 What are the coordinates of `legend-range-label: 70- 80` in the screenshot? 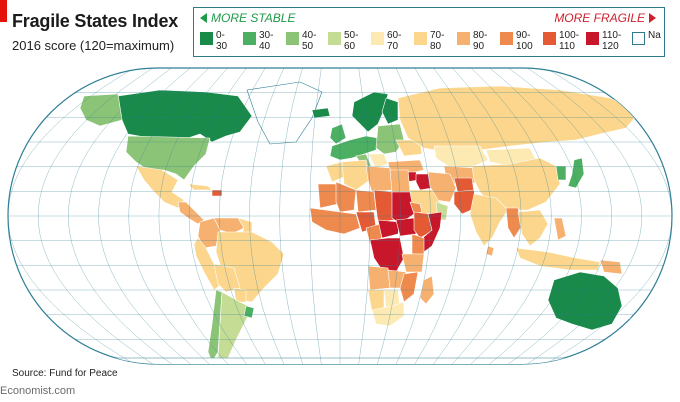 It's located at (437, 41).